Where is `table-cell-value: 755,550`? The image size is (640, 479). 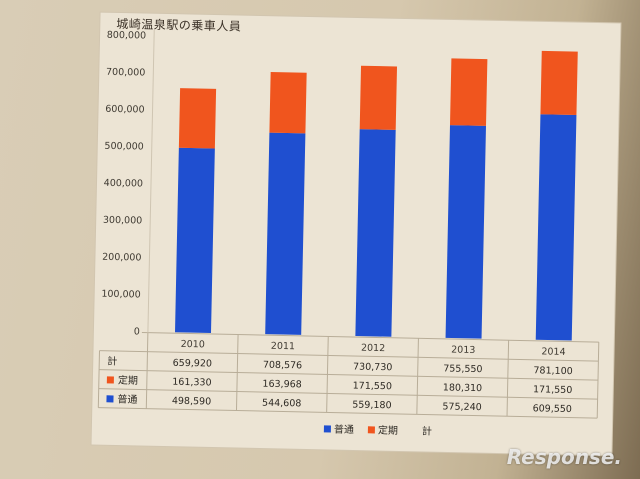
table-cell-value: 755,550 is located at coordinates (463, 369).